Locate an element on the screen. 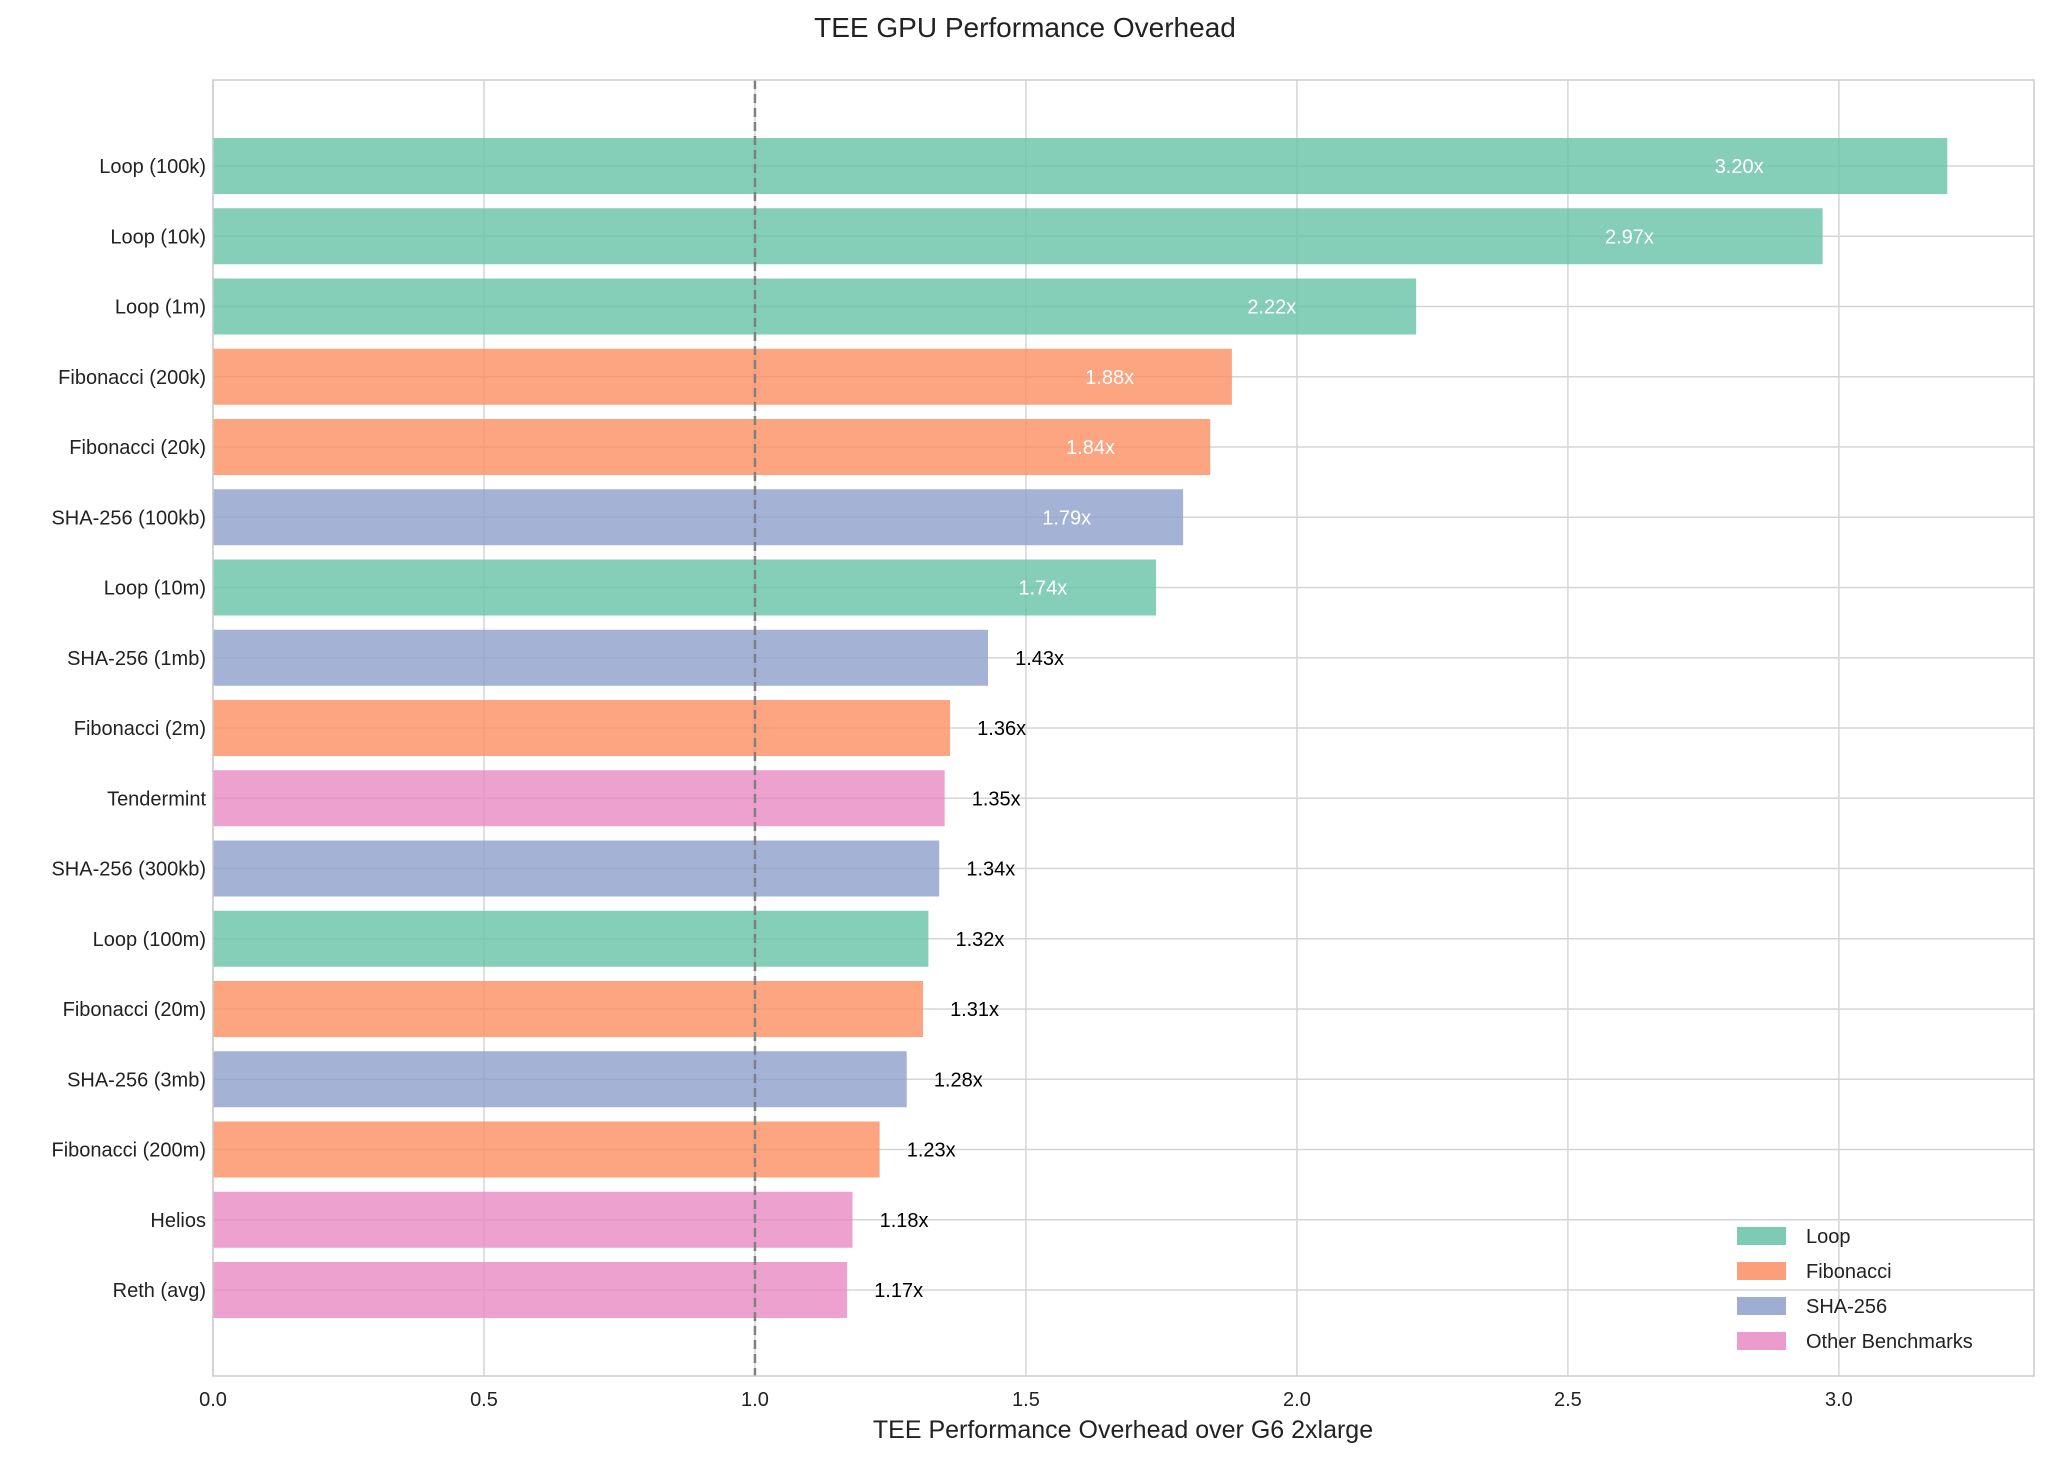 This screenshot has height=1457, width=2048. data-label: 1.84x is located at coordinates (1090, 448).